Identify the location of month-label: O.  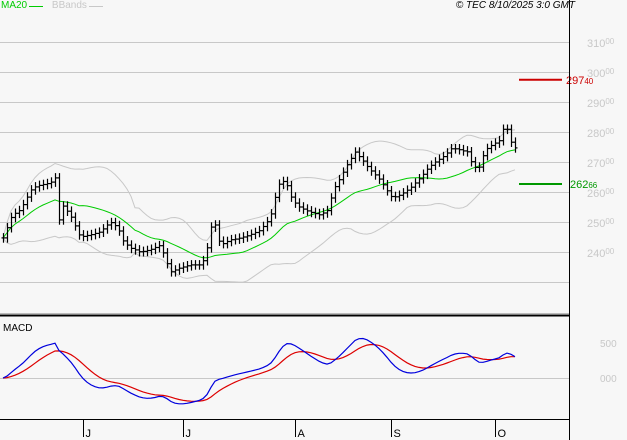
(502, 434).